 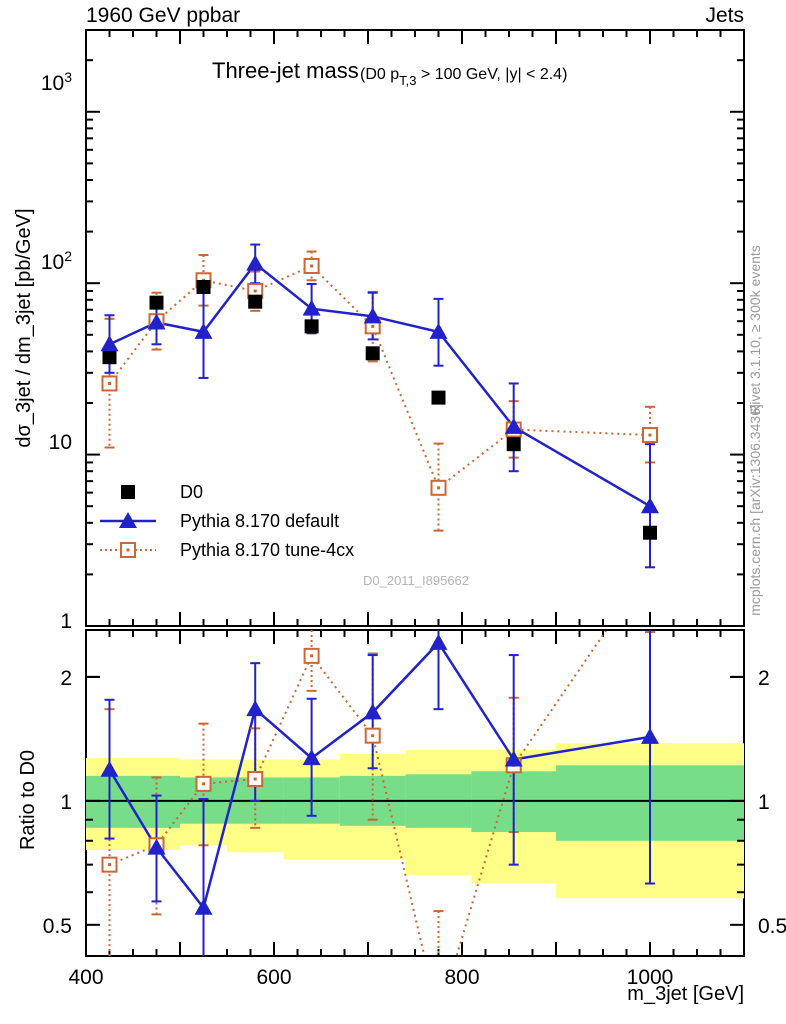 What do you see at coordinates (461, 977) in the screenshot?
I see `x-tick-800: 800` at bounding box center [461, 977].